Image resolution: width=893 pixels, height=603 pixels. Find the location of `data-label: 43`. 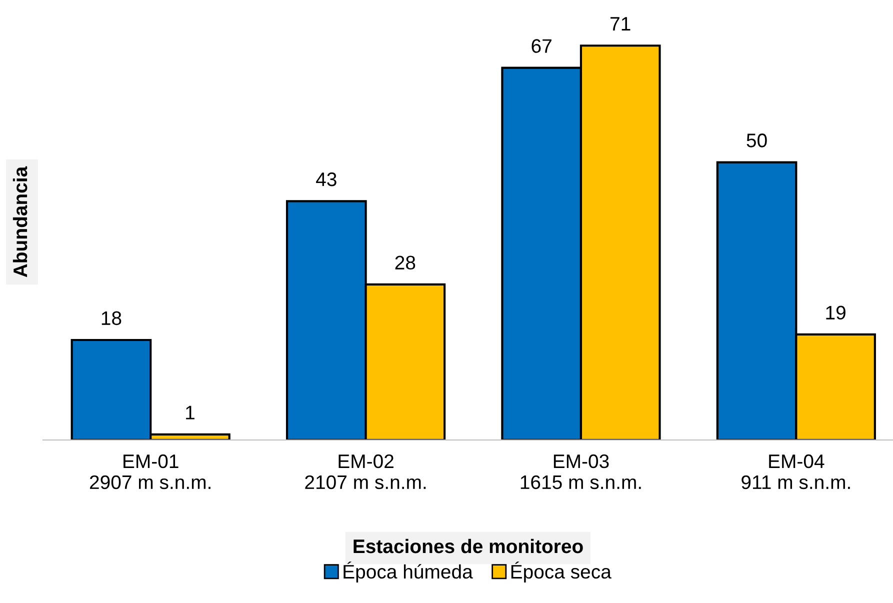

data-label: 43 is located at coordinates (326, 179).